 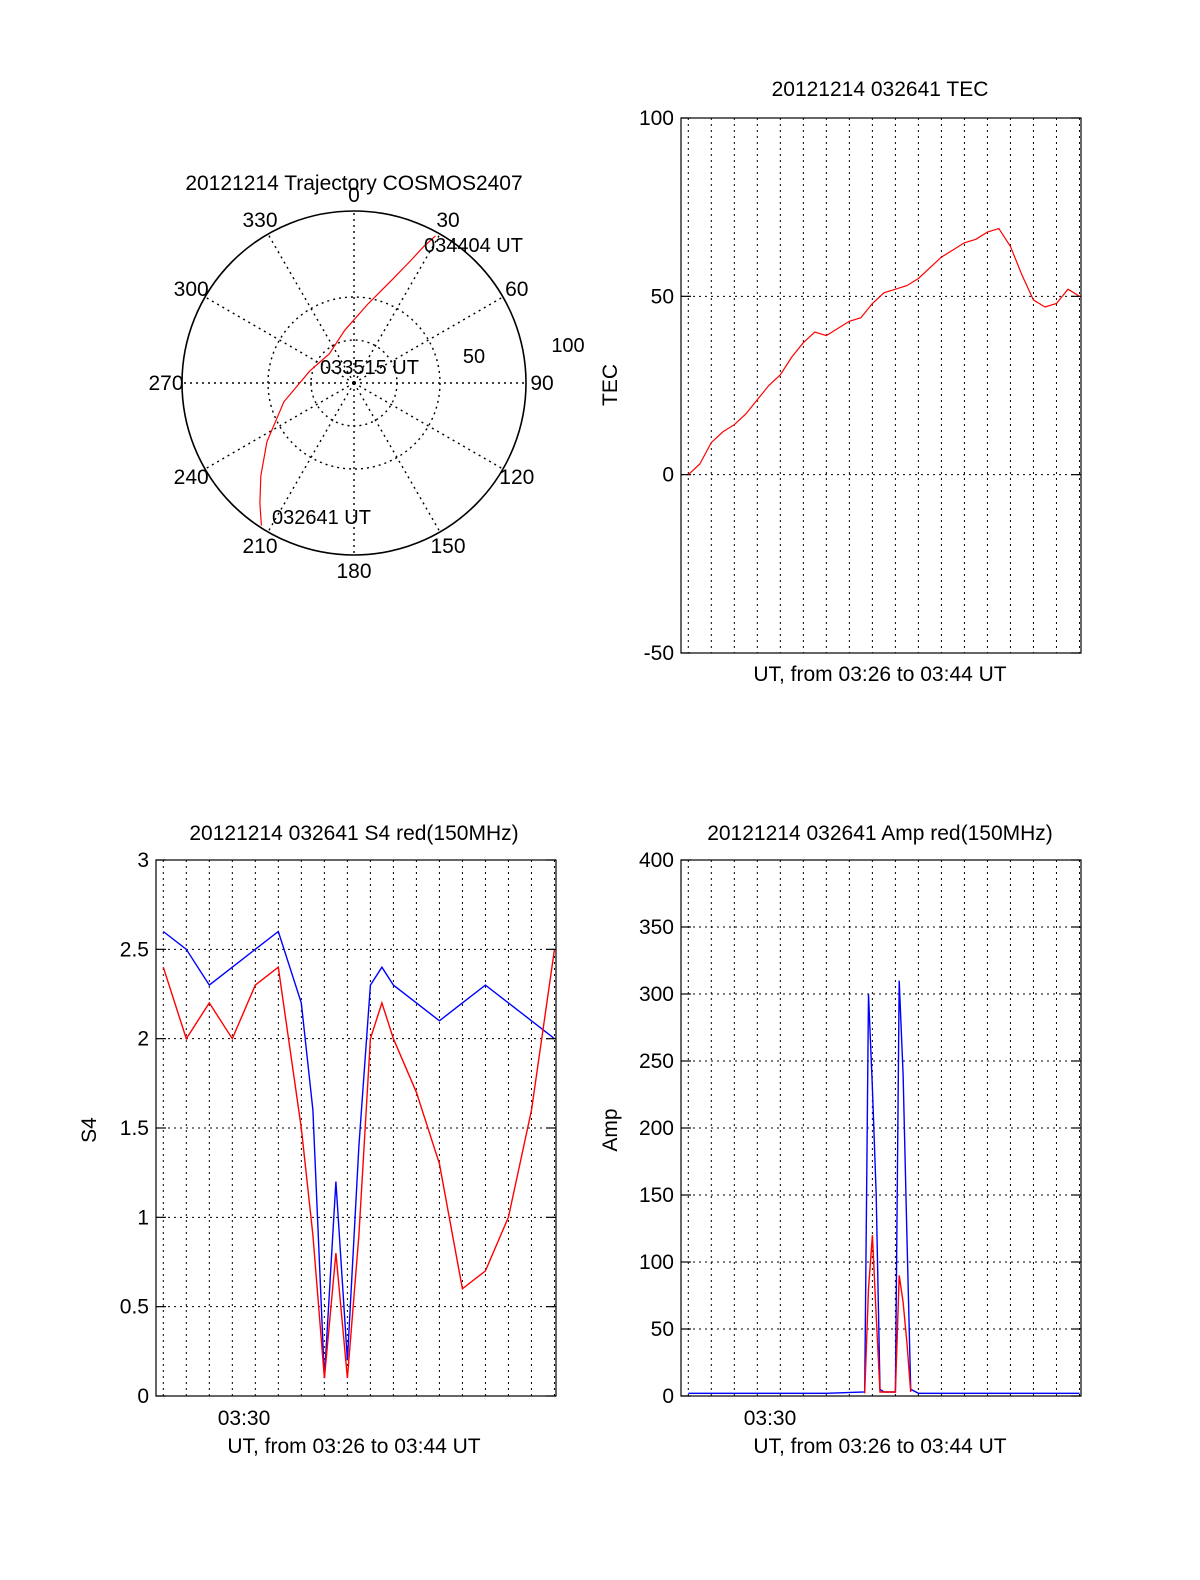 What do you see at coordinates (473, 246) in the screenshot?
I see `track-end-label: 034404 UT` at bounding box center [473, 246].